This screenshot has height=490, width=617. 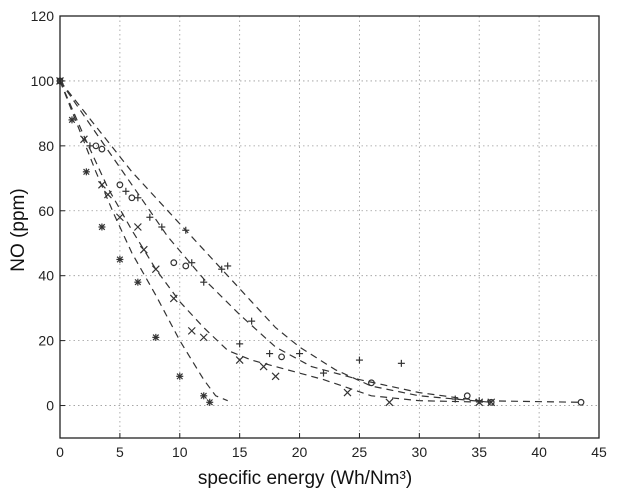 I want to click on y-tick-label: 40, so click(x=46, y=276).